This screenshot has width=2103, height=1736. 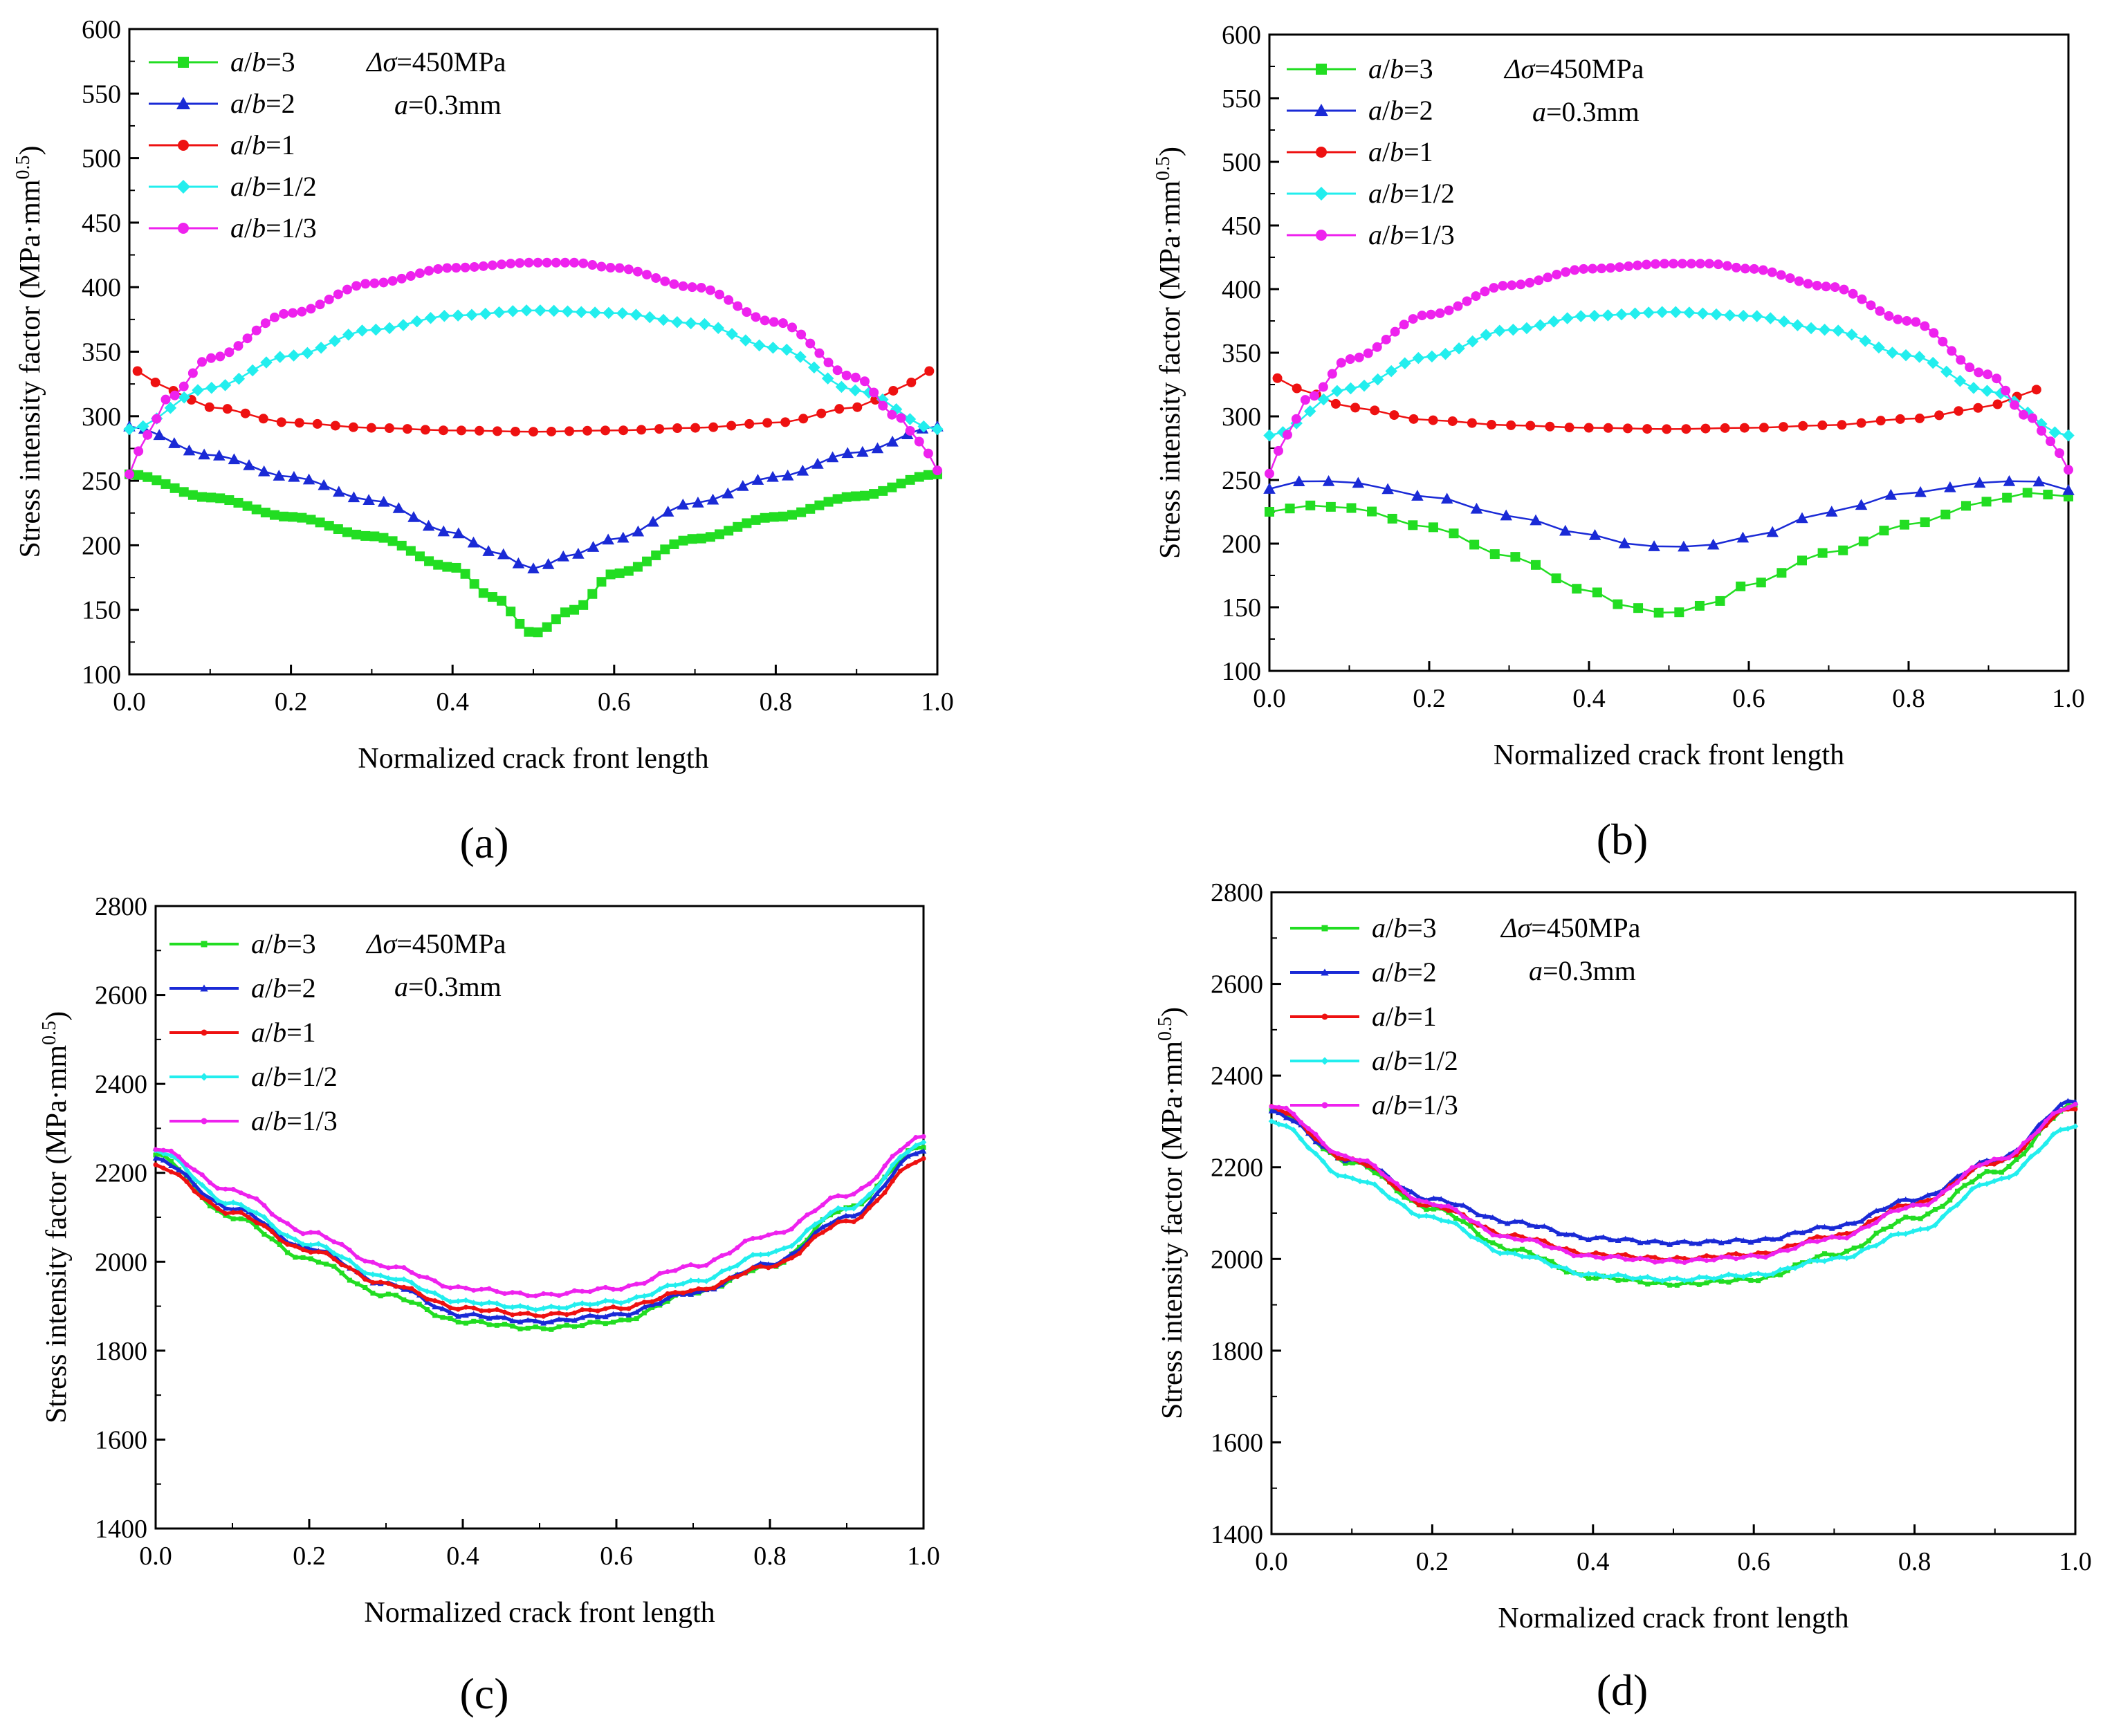 What do you see at coordinates (301, 988) in the screenshot?
I see `legend-value: =2` at bounding box center [301, 988].